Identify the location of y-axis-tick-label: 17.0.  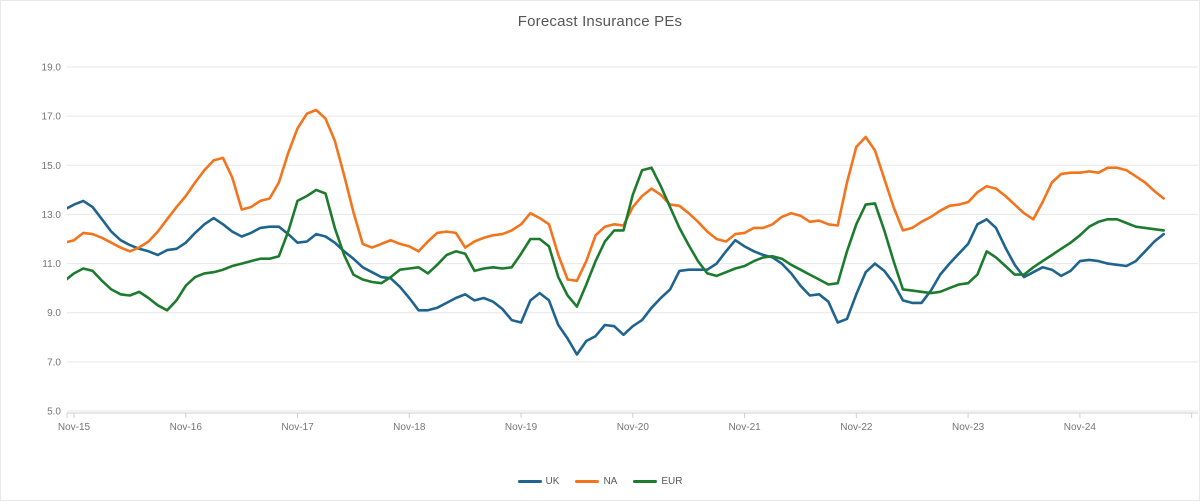
(52, 117).